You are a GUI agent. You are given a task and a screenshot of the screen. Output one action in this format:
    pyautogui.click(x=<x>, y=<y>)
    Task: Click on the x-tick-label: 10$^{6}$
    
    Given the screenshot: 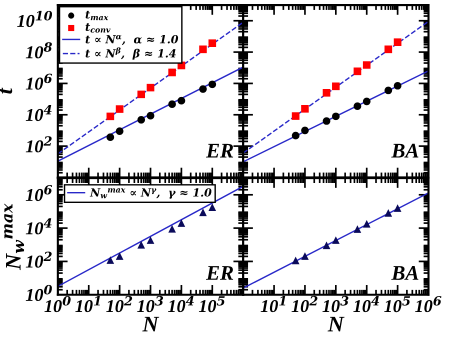 What is the action you would take?
    pyautogui.click(x=428, y=304)
    